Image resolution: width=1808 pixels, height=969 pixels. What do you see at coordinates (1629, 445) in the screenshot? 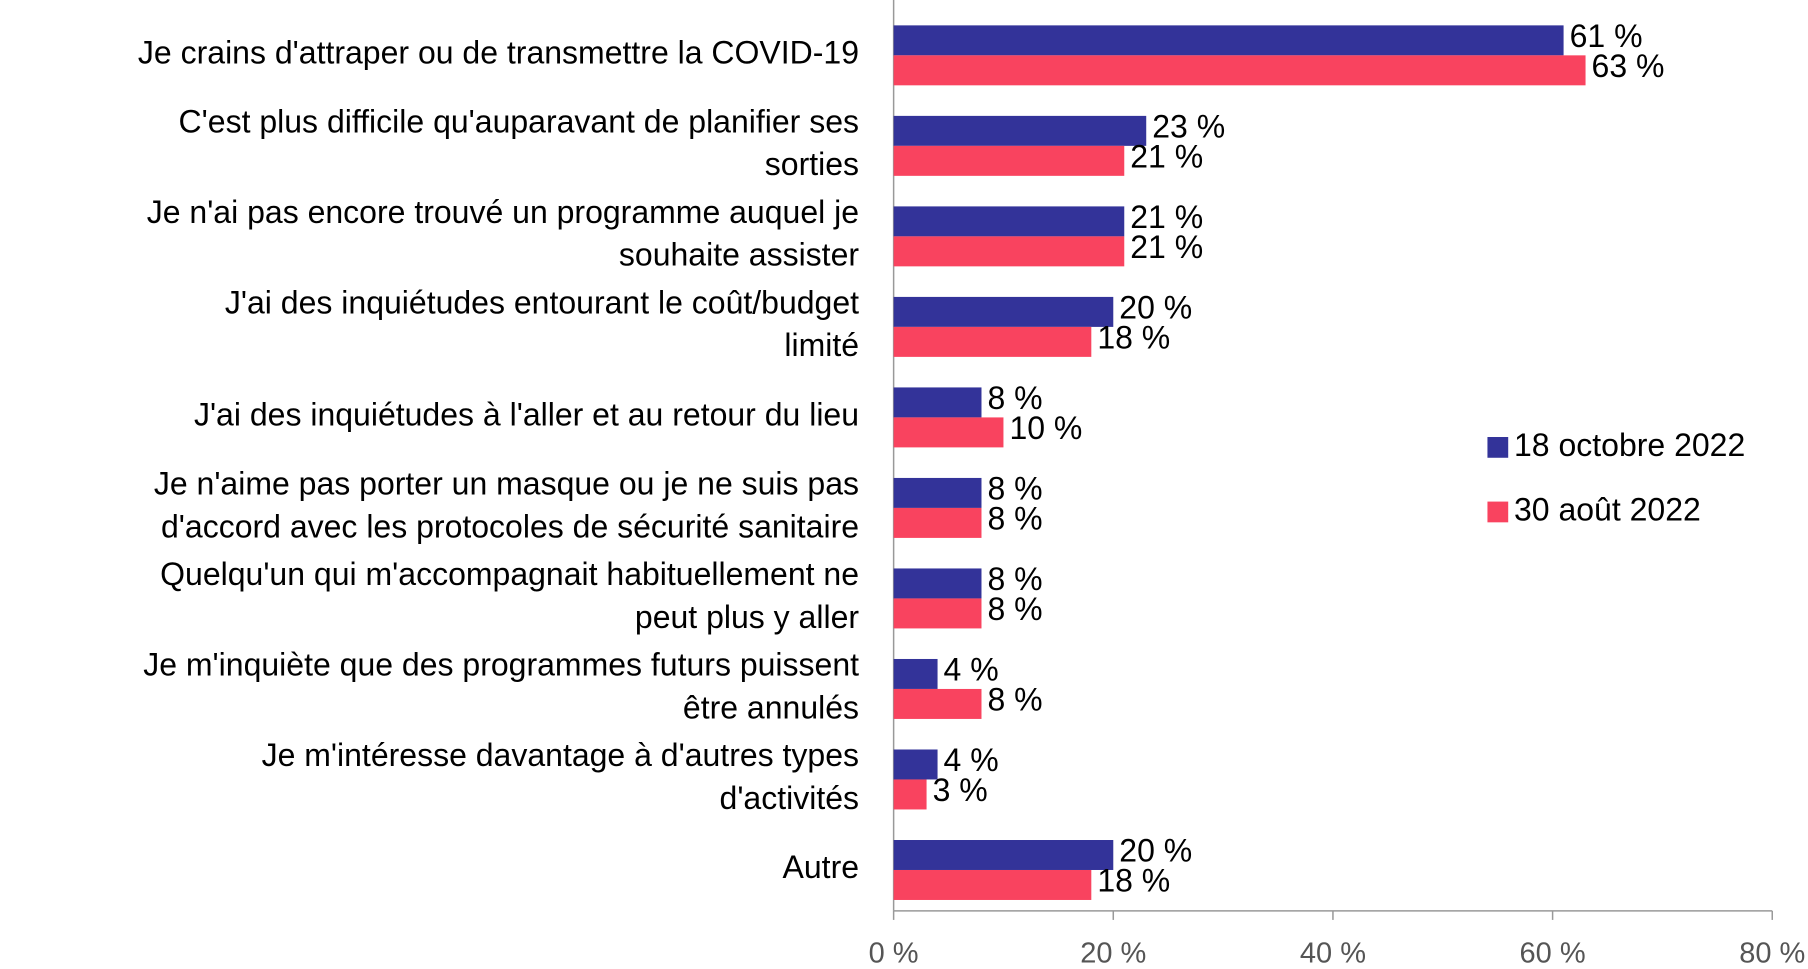
I see `legend-label: 18 octobre 2022` at bounding box center [1629, 445].